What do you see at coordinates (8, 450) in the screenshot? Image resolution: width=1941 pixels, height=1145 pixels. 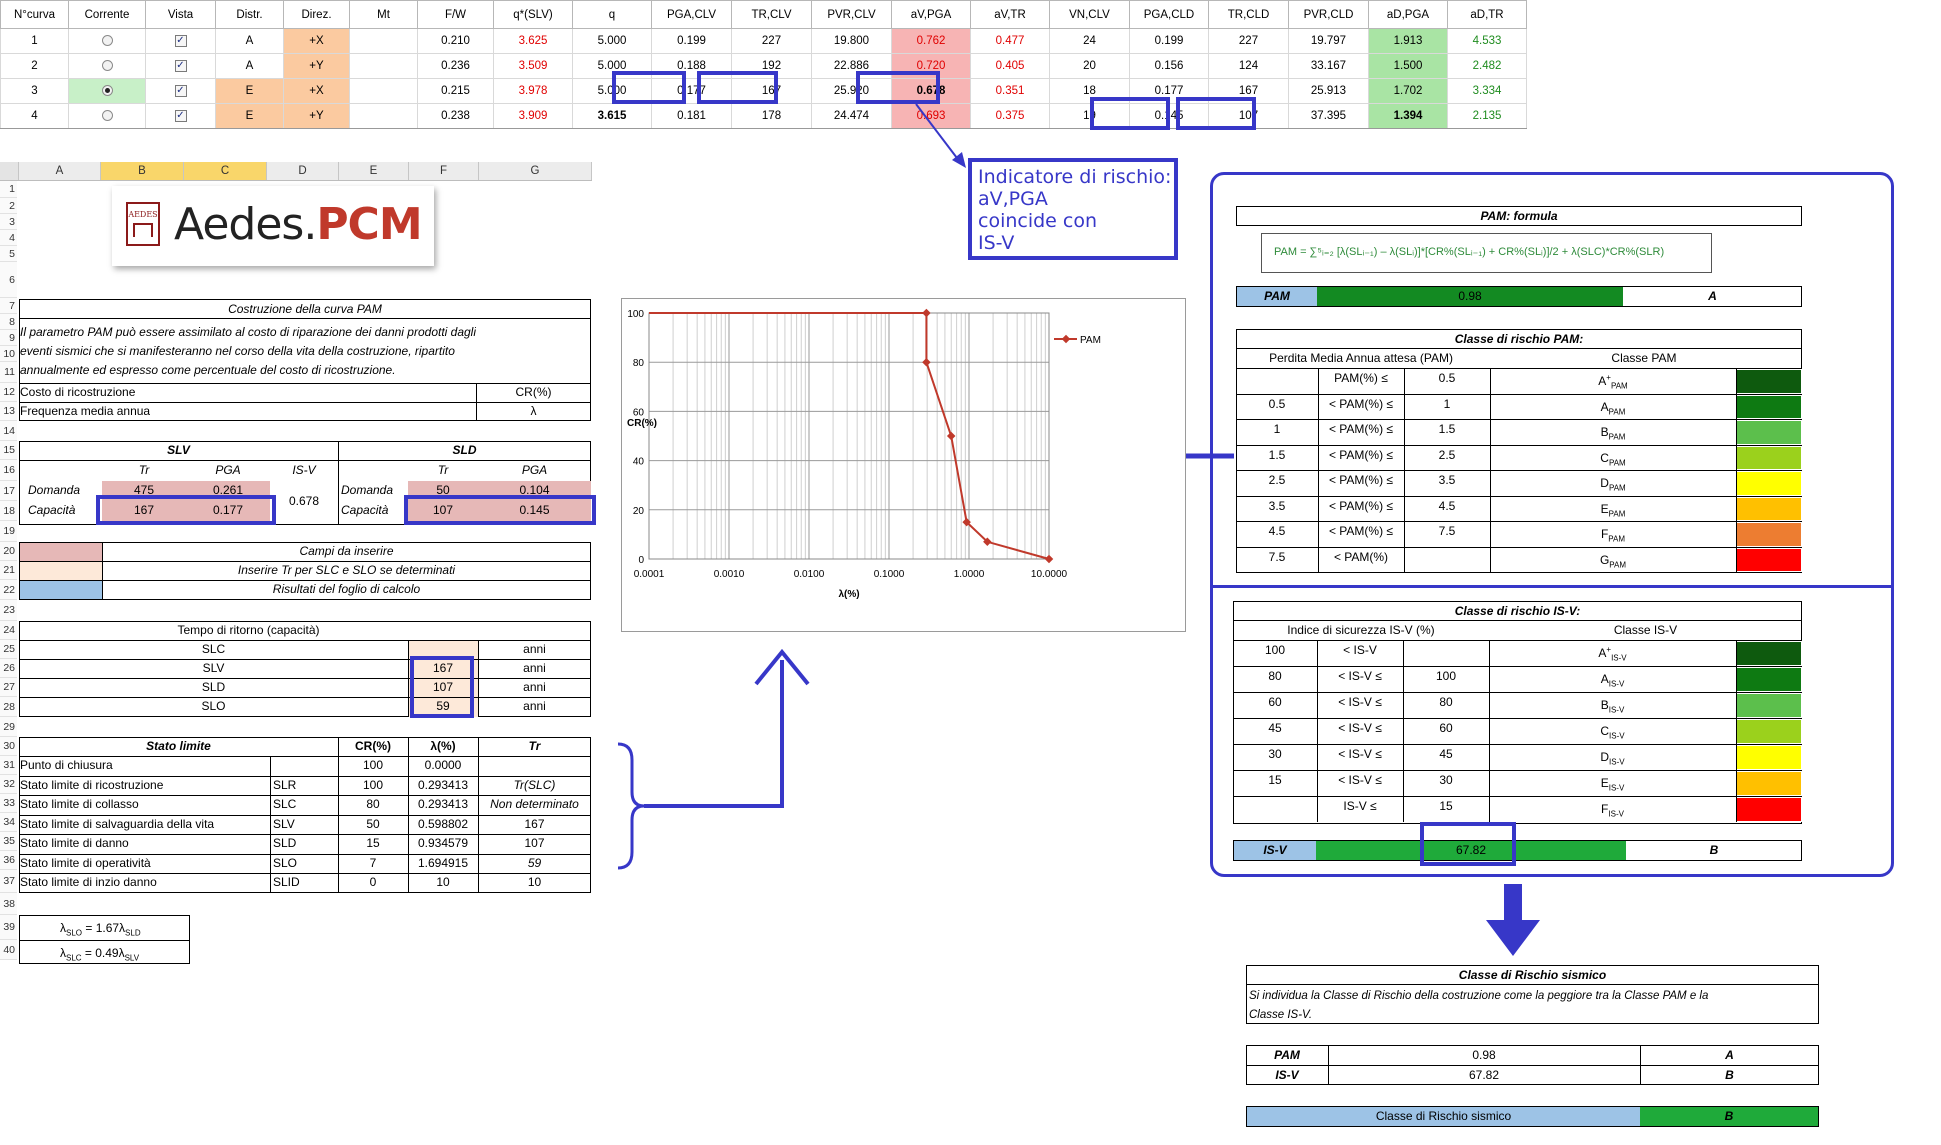 I see `row-header: 15` at bounding box center [8, 450].